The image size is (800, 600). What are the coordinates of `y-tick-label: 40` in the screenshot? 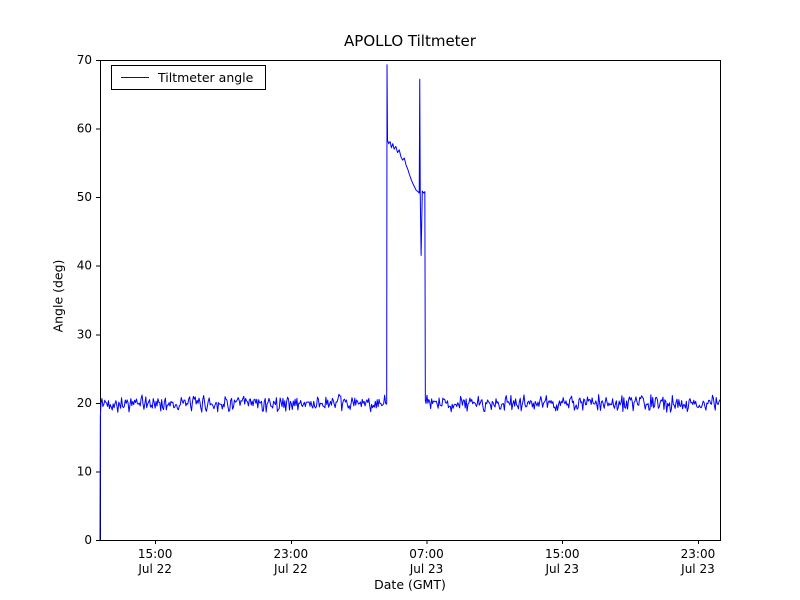 It's located at (84, 266).